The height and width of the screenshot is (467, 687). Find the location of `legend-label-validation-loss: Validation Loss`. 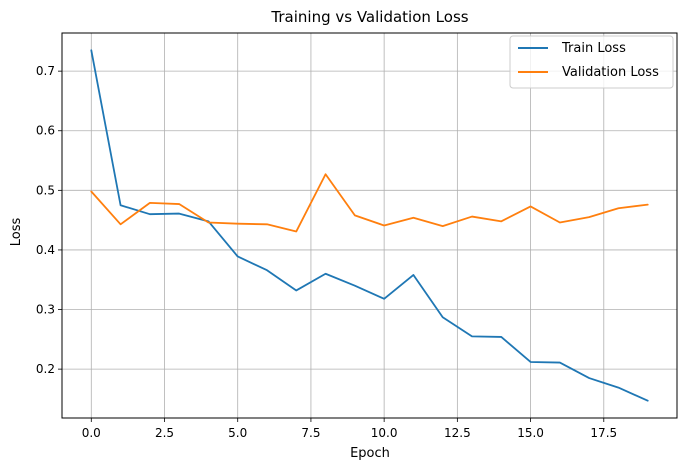

legend-label-validation-loss: Validation Loss is located at coordinates (610, 72).